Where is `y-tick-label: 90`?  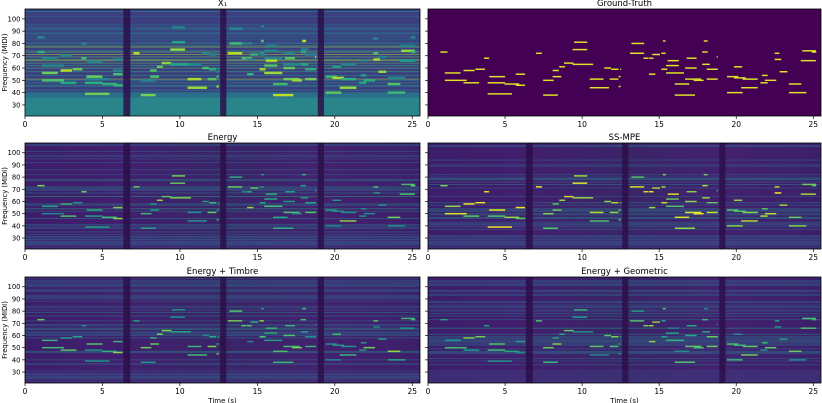
y-tick-label: 90 is located at coordinates (16, 165).